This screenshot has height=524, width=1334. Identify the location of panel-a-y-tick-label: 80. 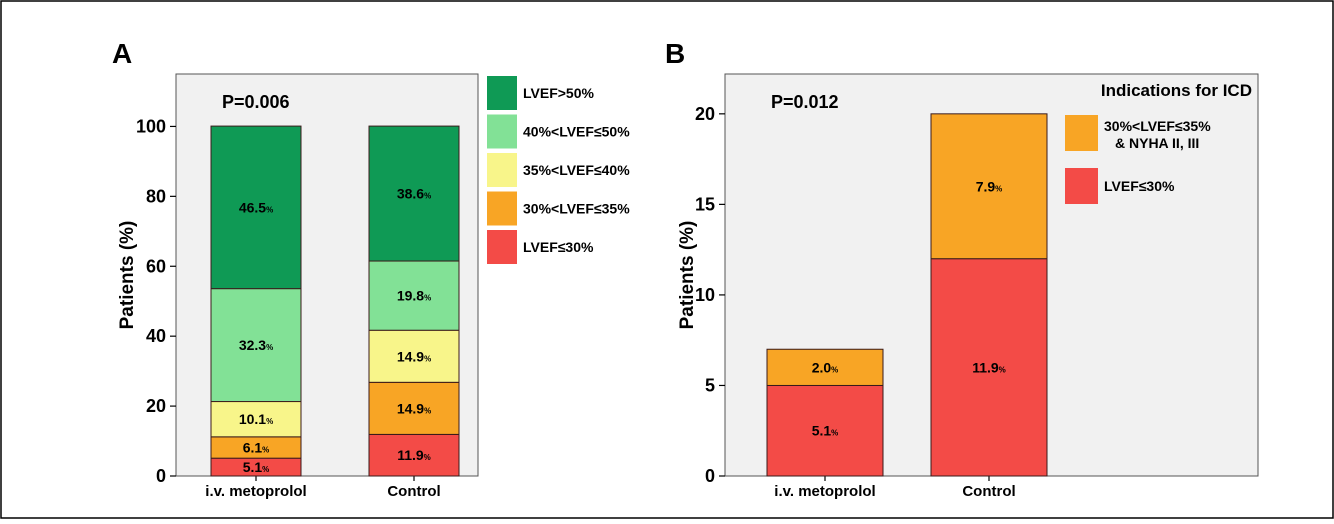
(156, 196).